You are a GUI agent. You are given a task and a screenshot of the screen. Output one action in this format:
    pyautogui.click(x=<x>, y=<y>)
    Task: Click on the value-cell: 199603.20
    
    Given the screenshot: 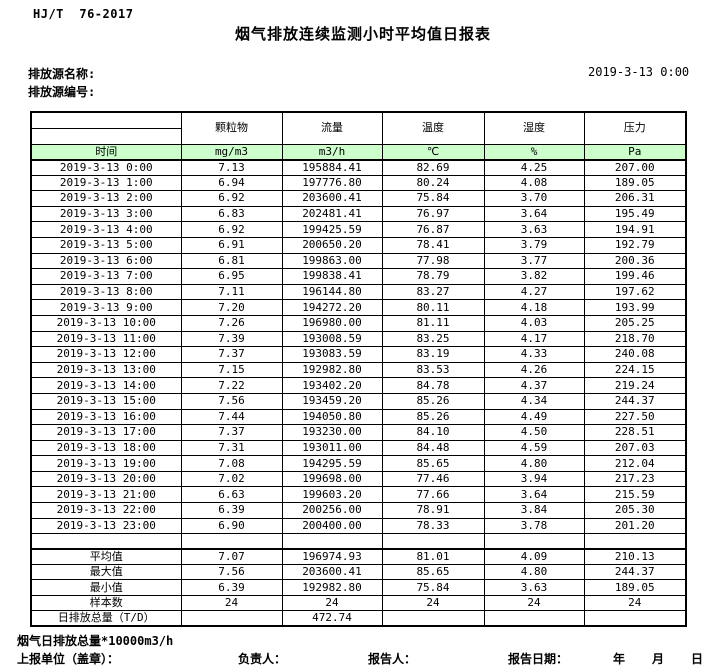 What is the action you would take?
    pyautogui.click(x=332, y=495)
    